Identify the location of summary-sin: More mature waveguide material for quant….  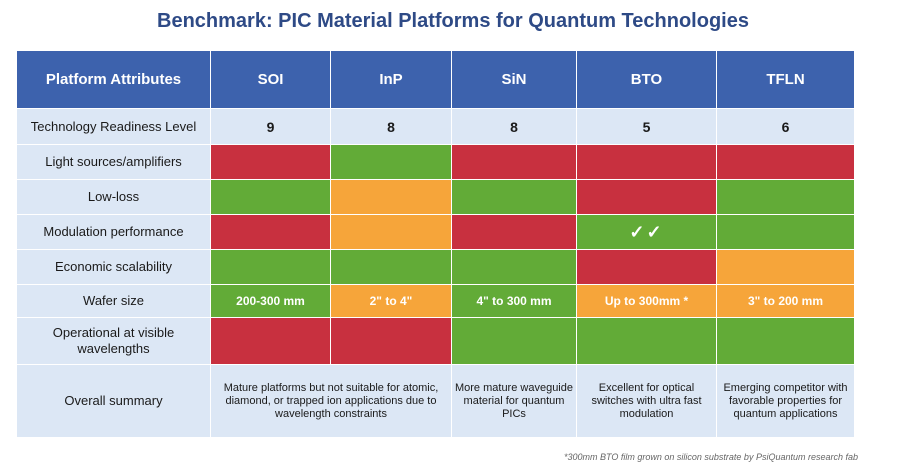
(514, 401).